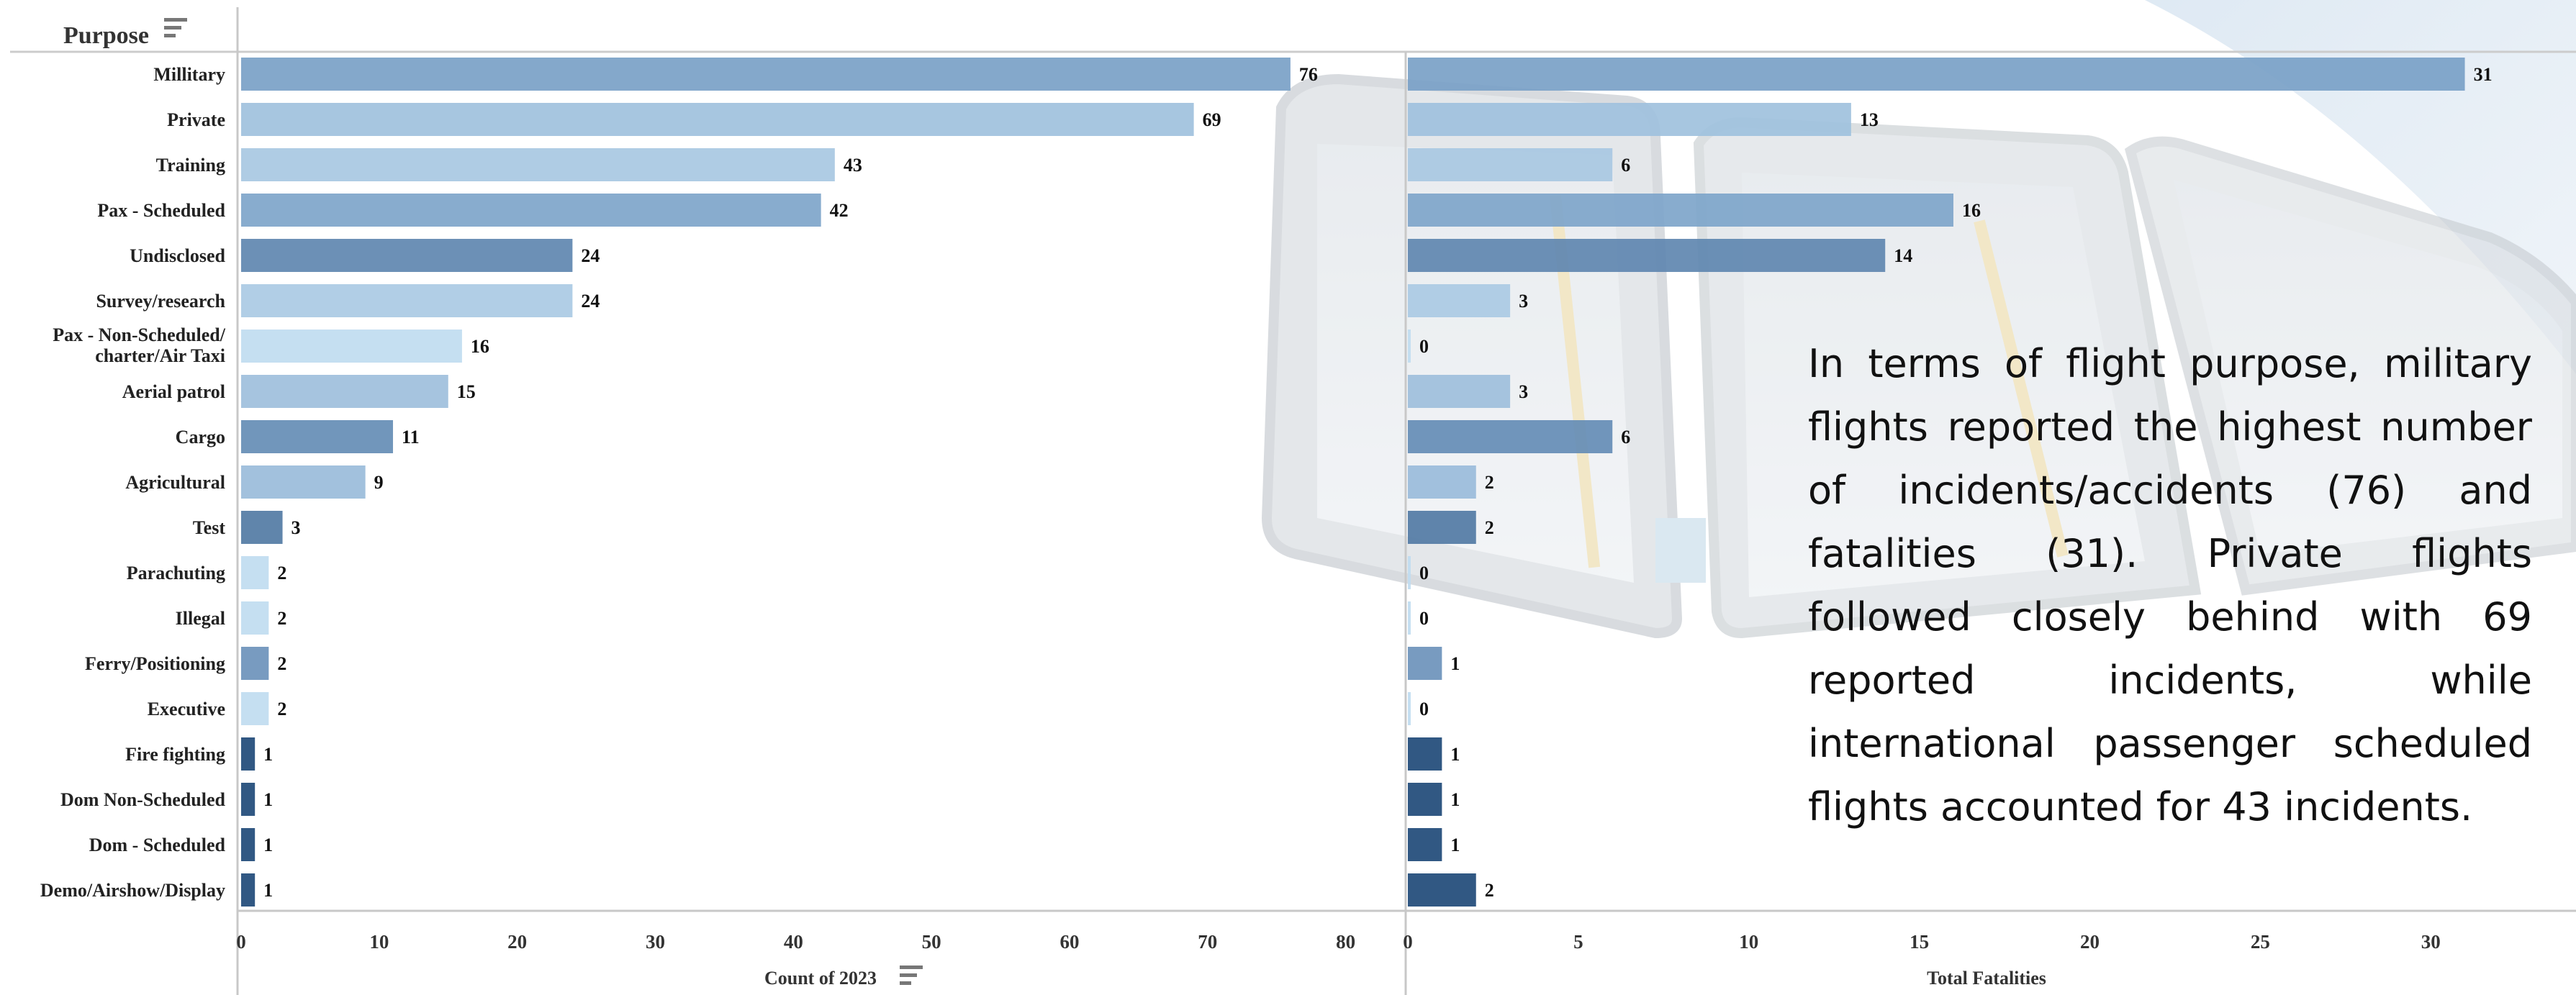 This screenshot has width=2576, height=995. I want to click on x-tick-label: 25, so click(2260, 942).